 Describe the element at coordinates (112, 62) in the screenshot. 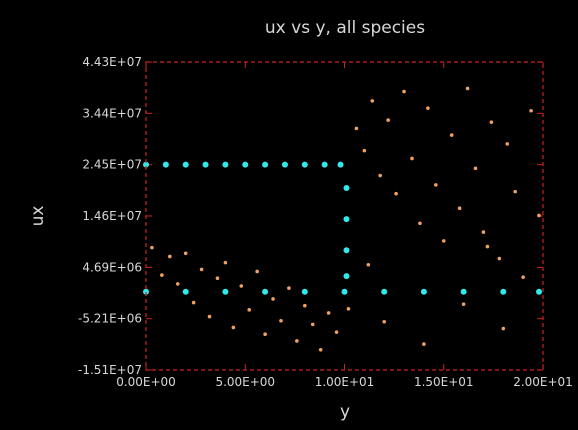

I see `y-tick-label: 4.43E+07` at that location.